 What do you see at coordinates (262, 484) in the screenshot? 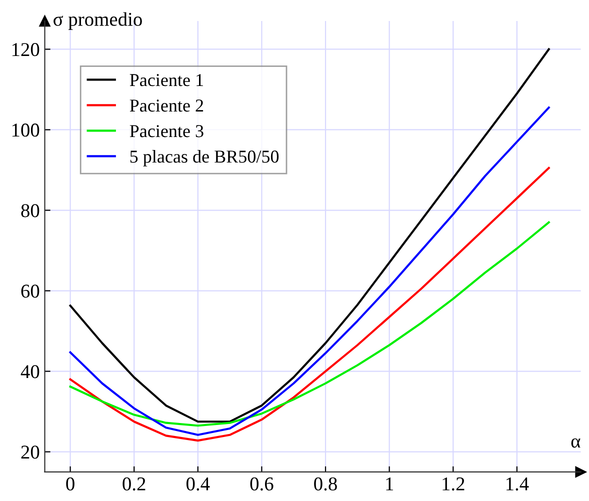
I see `x-tick-label: 0.6` at bounding box center [262, 484].